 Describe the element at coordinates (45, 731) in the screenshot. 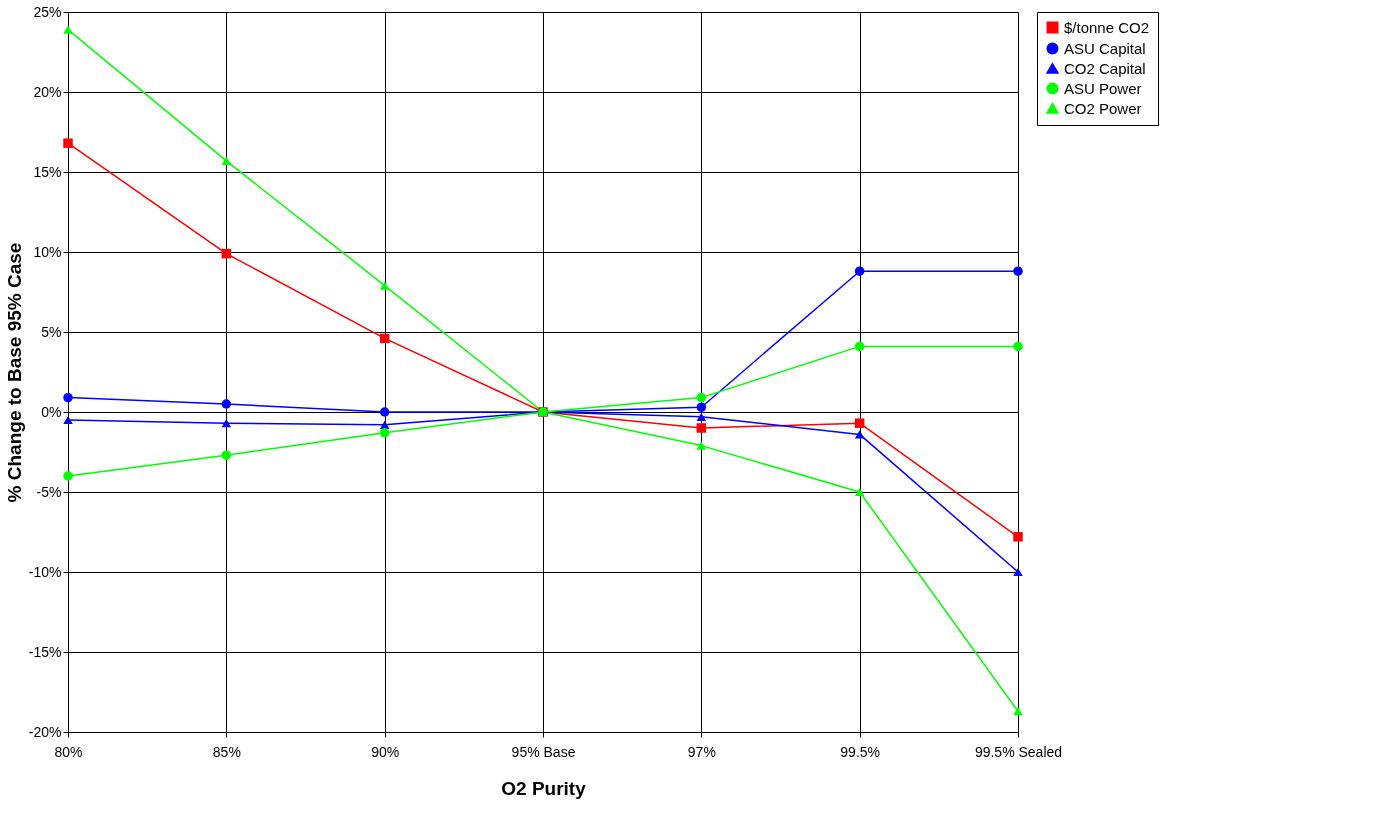

I see `y-tick-label: -20%` at that location.